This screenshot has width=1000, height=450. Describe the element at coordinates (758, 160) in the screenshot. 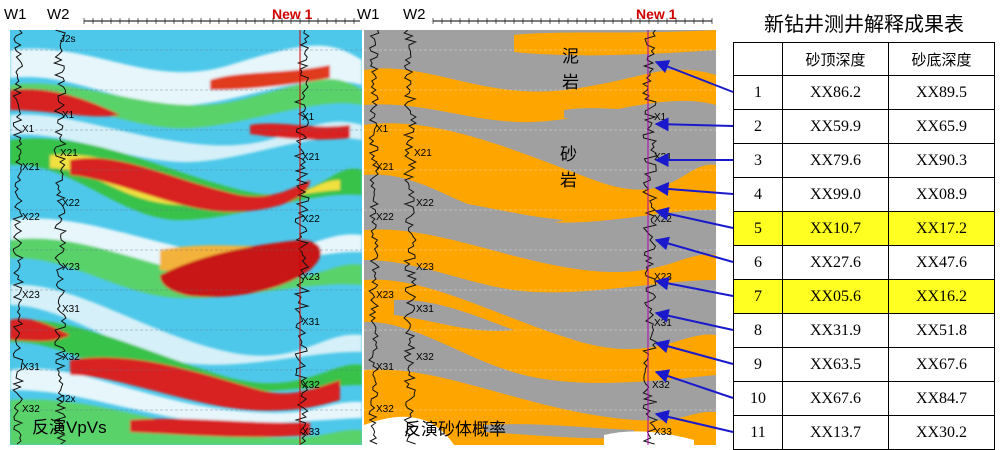

I see `row-index: 3` at that location.